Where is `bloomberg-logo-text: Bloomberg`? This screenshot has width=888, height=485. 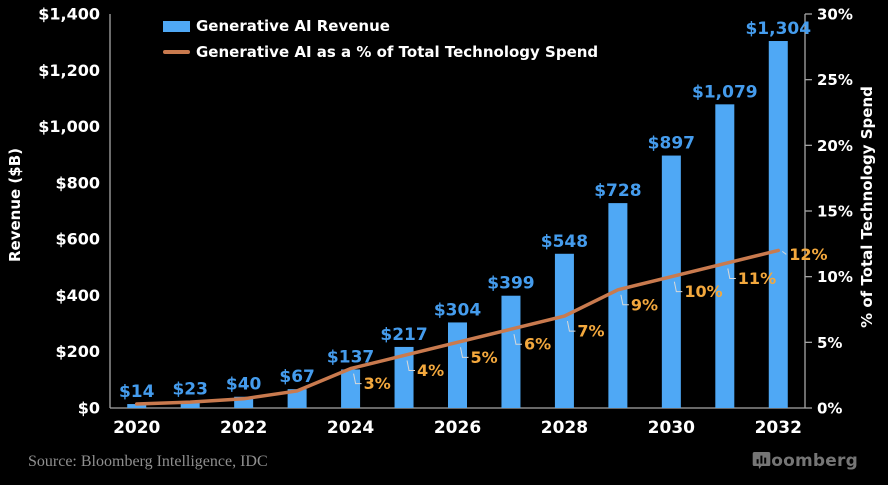
bloomberg-logo-text: Bloomberg is located at coordinates (805, 461).